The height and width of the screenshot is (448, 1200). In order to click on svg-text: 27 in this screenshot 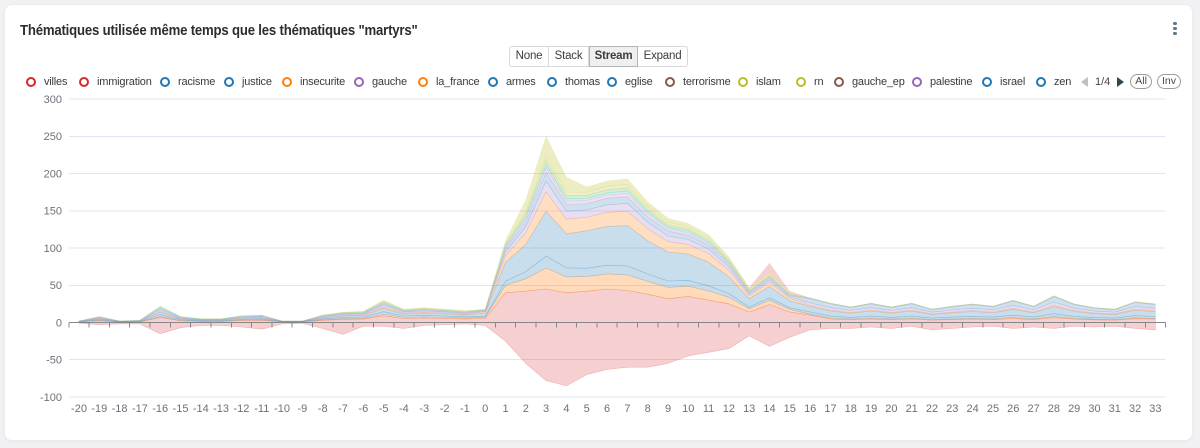, I will do `click(1033, 409)`.